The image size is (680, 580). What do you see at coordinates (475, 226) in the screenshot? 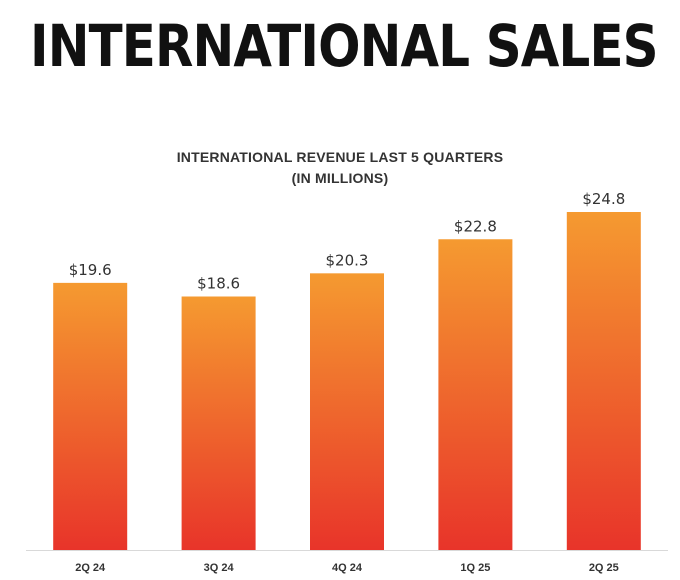
I see `data-label-1q-25: $22.8` at bounding box center [475, 226].